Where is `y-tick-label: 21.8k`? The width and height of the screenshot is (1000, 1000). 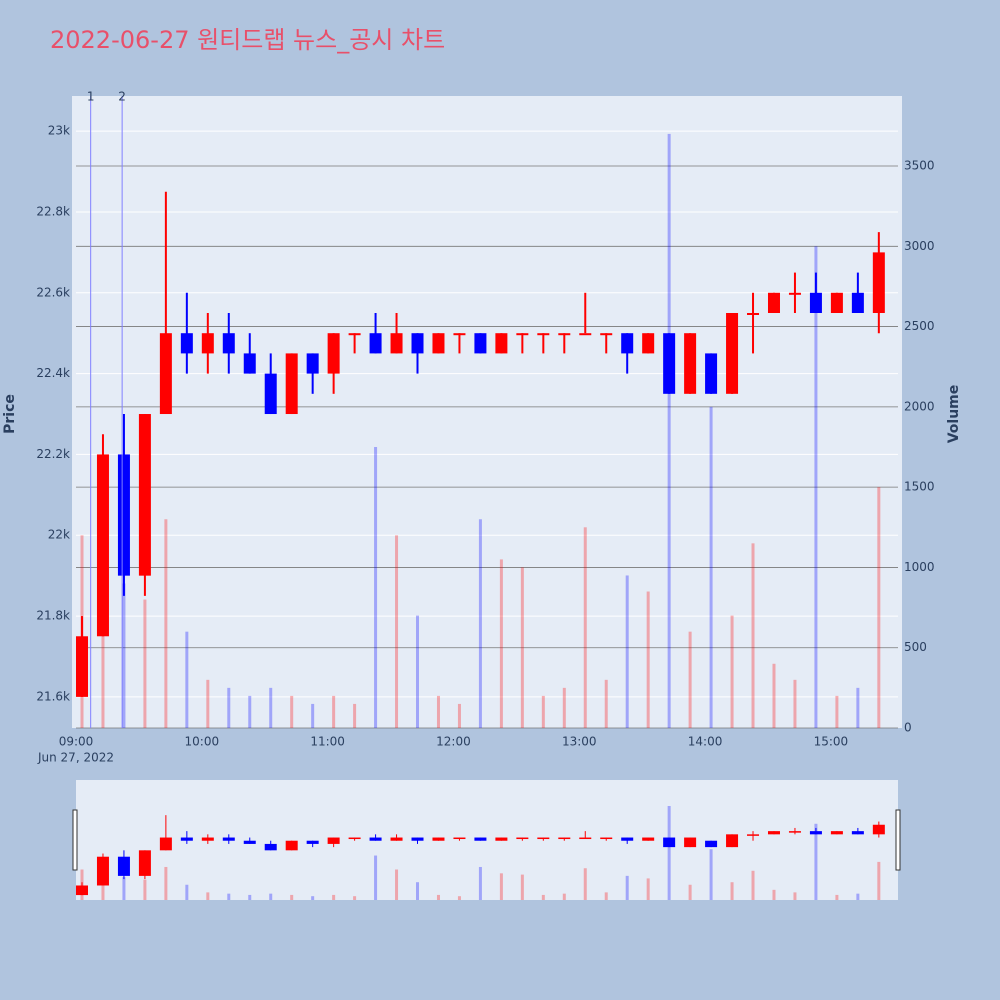
y-tick-label: 21.8k is located at coordinates (53, 616).